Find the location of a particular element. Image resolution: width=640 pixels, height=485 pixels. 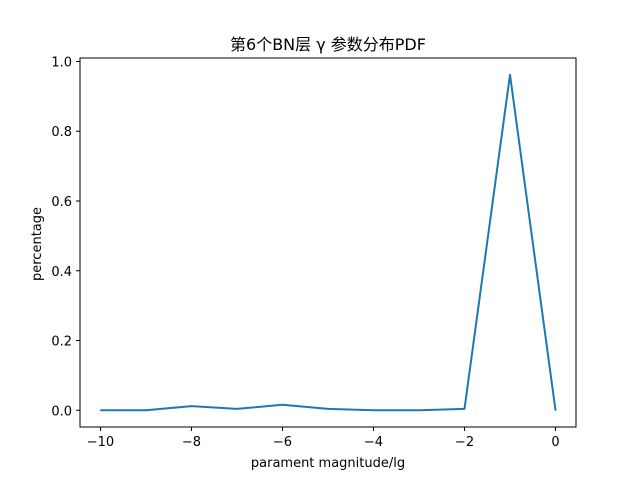

y-tick-label: 0.6 is located at coordinates (61, 202).